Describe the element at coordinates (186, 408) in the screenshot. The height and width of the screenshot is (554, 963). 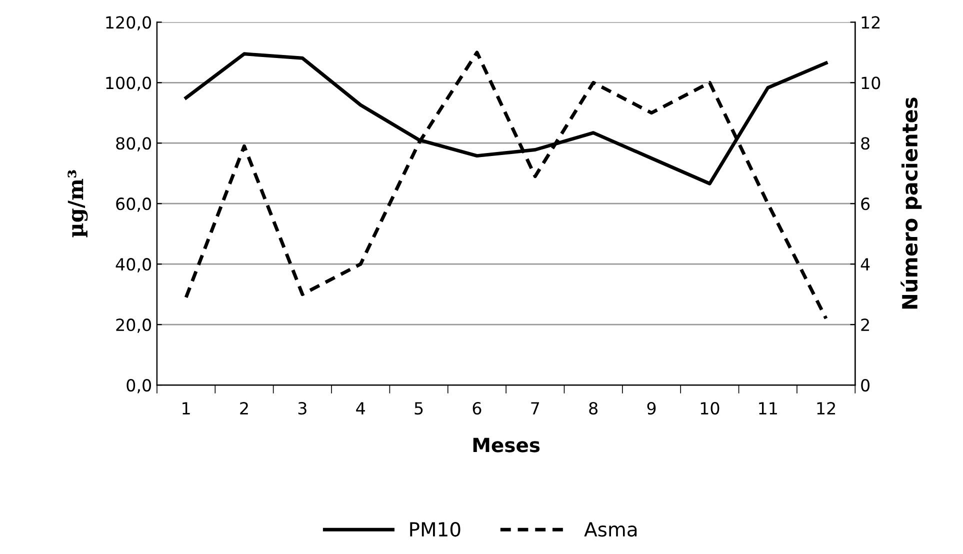
I see `x-tick-label: 1` at that location.